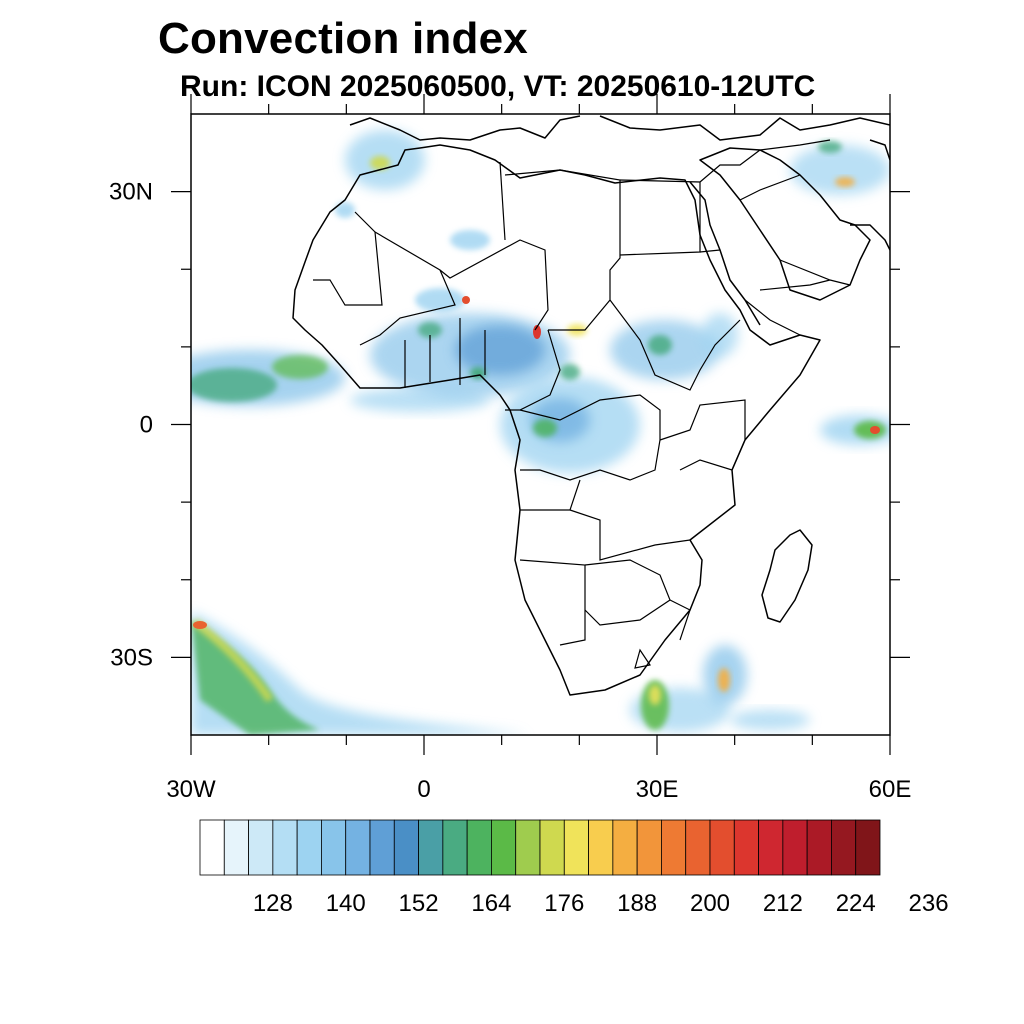 This screenshot has width=1024, height=1024. What do you see at coordinates (710, 903) in the screenshot?
I see `colorbar-label: 200` at bounding box center [710, 903].